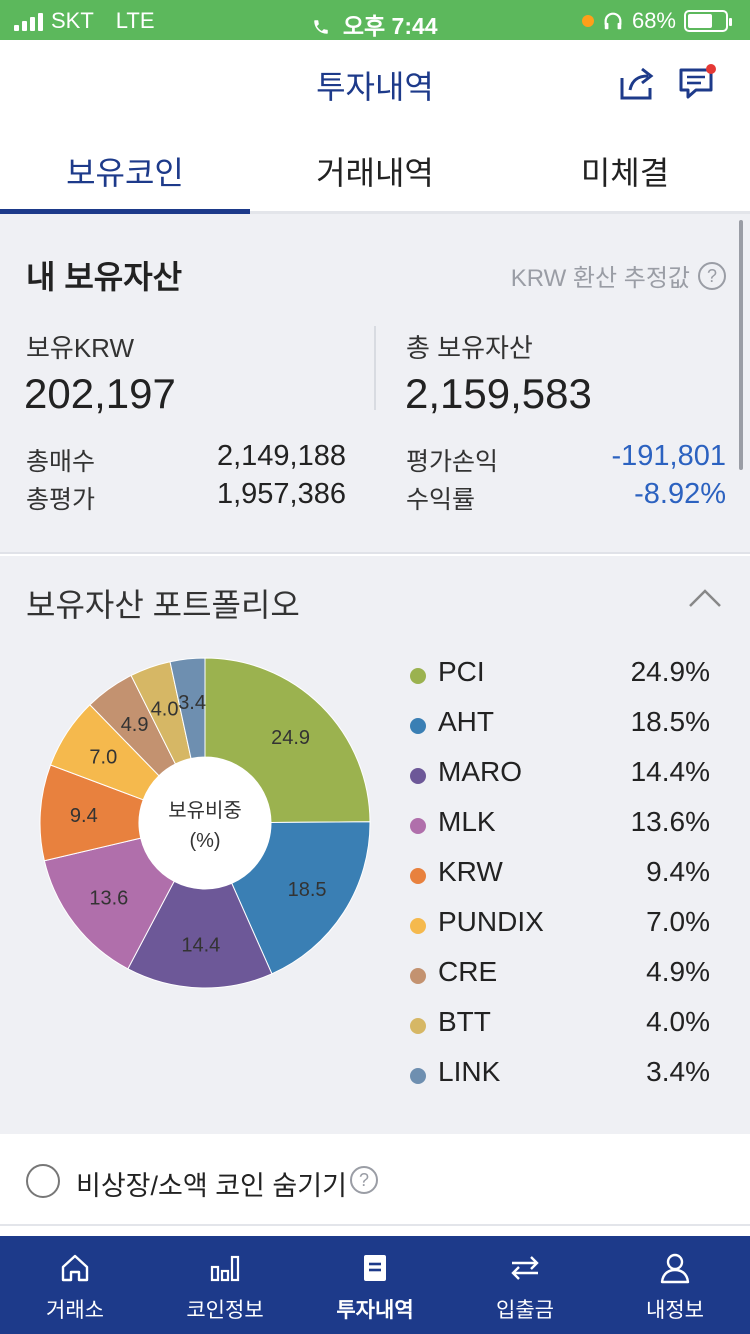 Image resolution: width=750 pixels, height=1334 pixels. What do you see at coordinates (637, 83) in the screenshot?
I see `share-icon` at bounding box center [637, 83].